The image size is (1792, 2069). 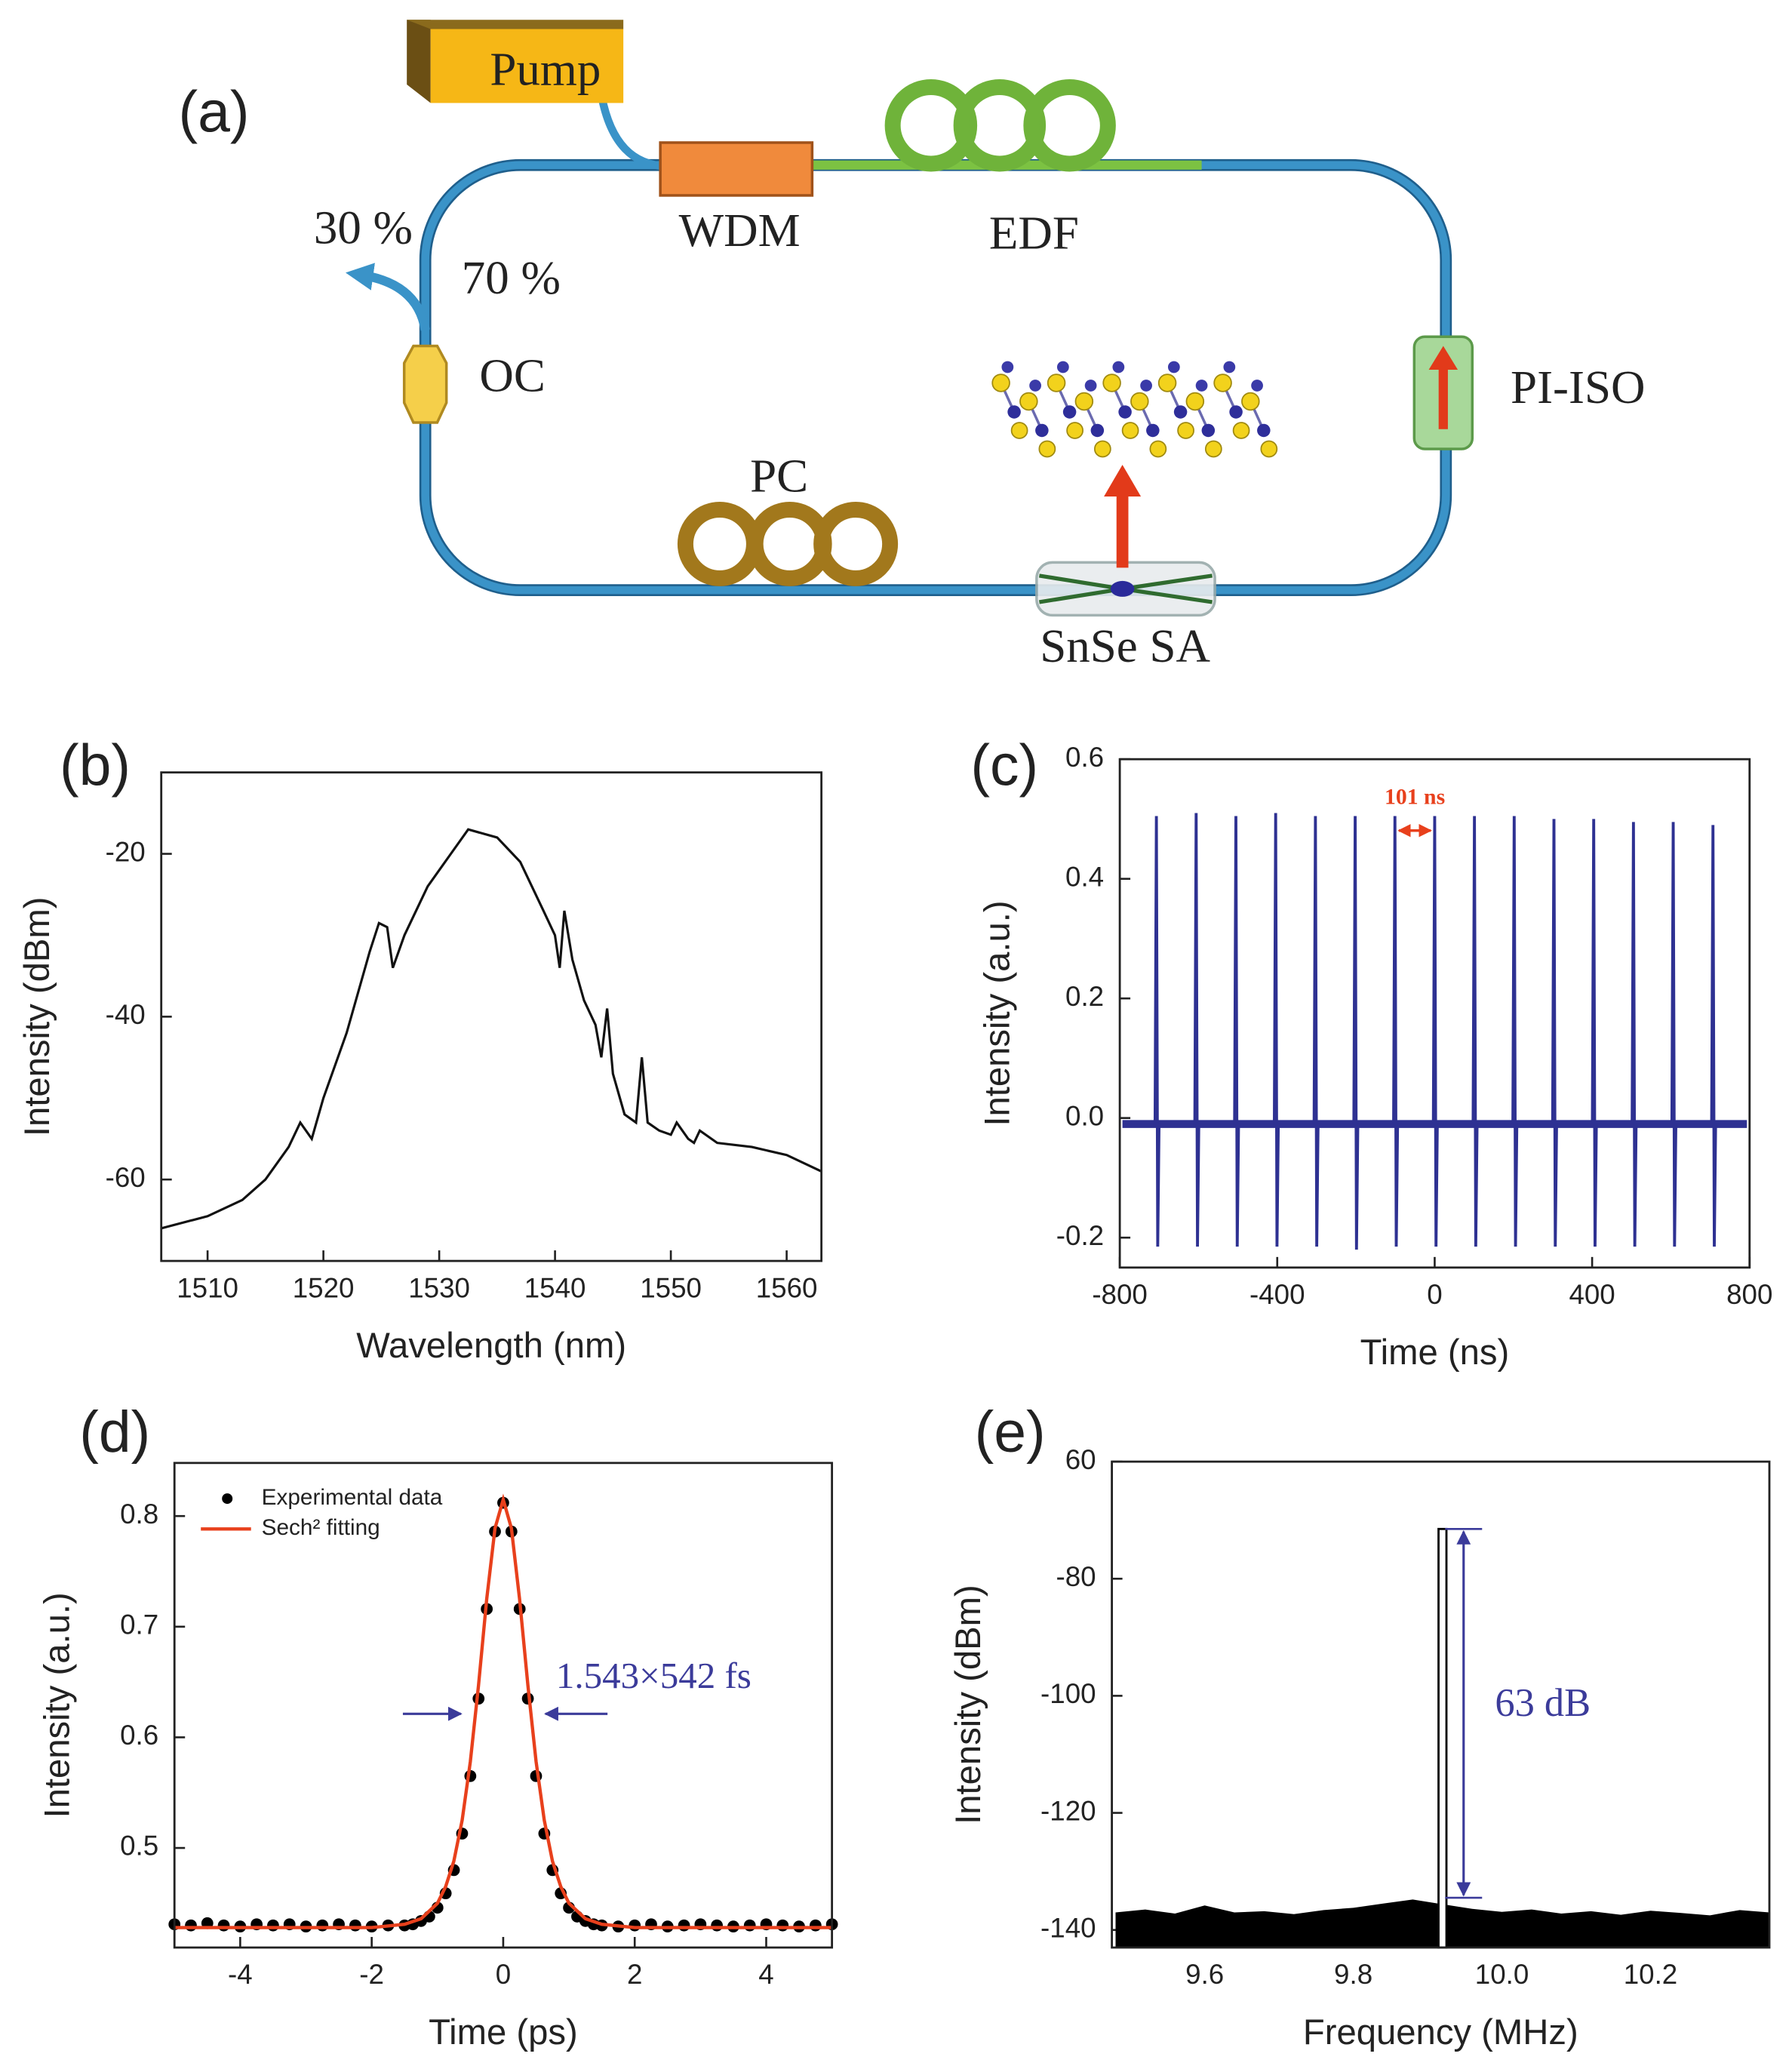 I want to click on y-axis-label: Intensity (a.u.), so click(x=57, y=1705).